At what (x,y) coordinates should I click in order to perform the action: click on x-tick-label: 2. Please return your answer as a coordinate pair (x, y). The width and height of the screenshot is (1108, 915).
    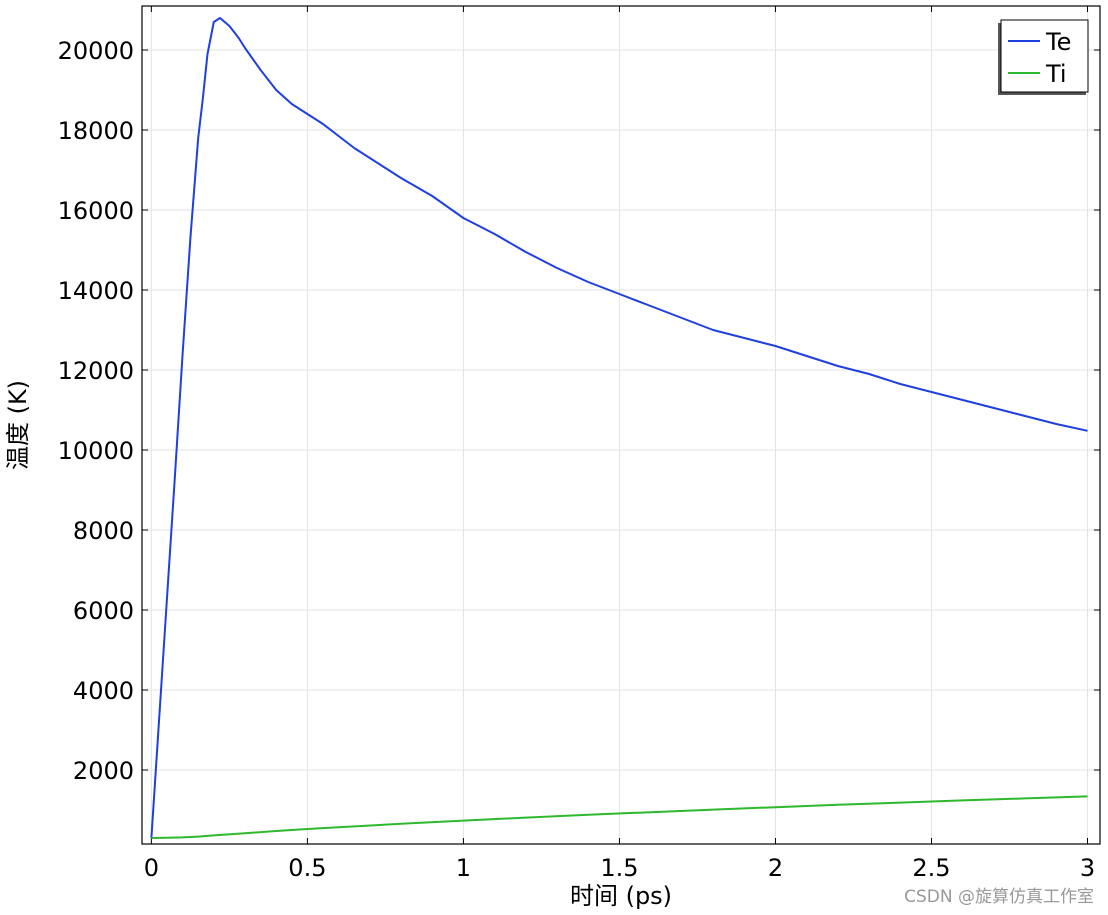
    Looking at the image, I should click on (775, 868).